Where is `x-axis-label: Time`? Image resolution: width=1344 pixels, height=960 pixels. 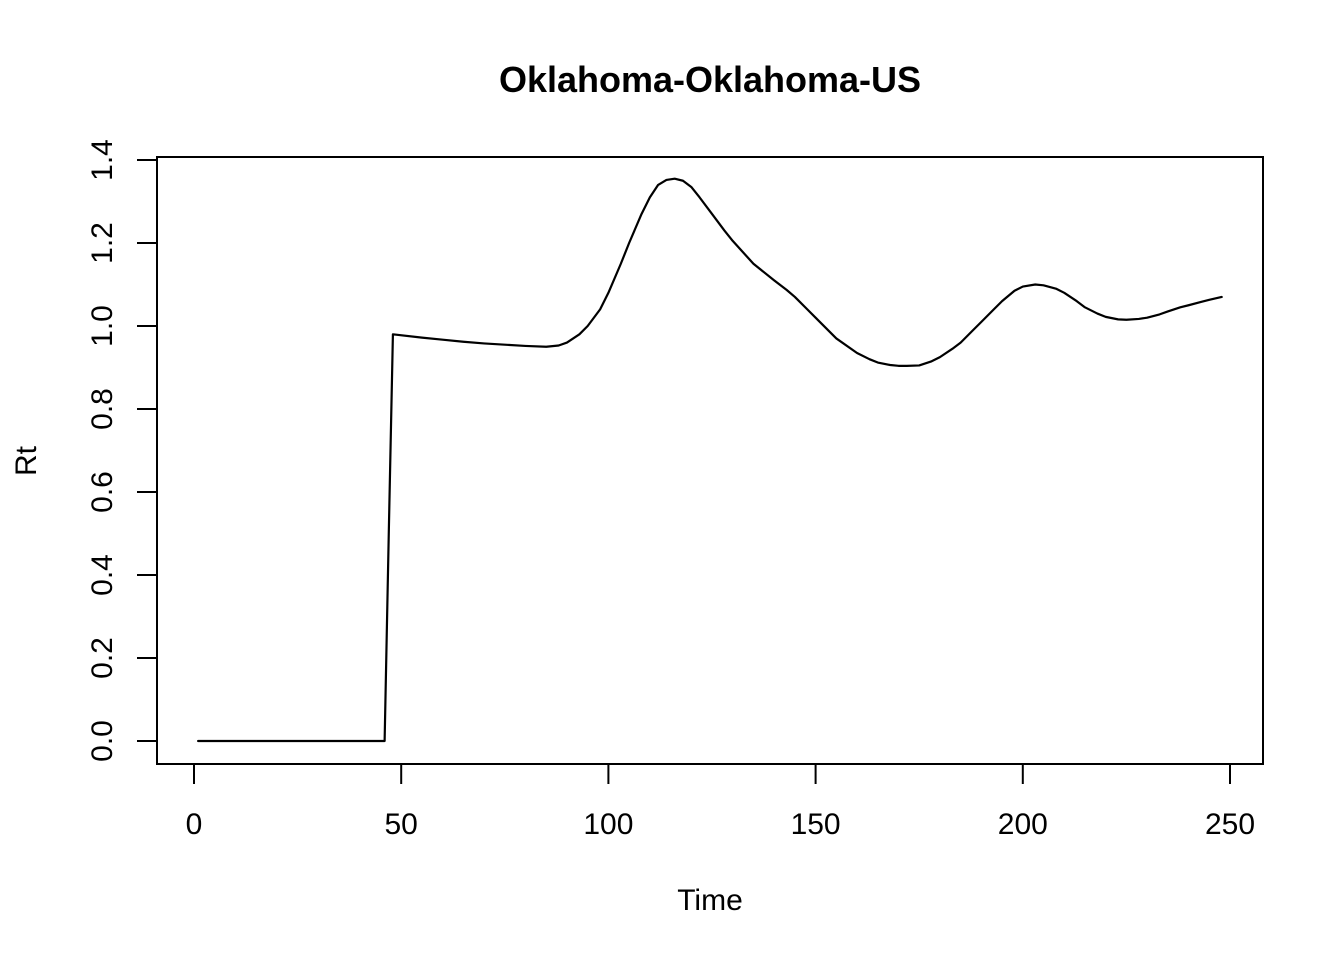
x-axis-label: Time is located at coordinates (710, 900).